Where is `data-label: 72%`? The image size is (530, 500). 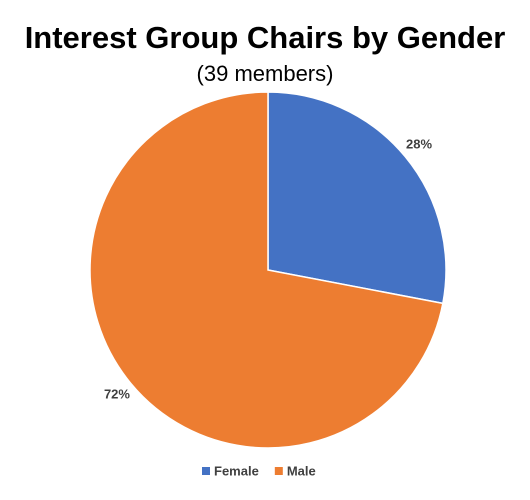
data-label: 72% is located at coordinates (117, 393).